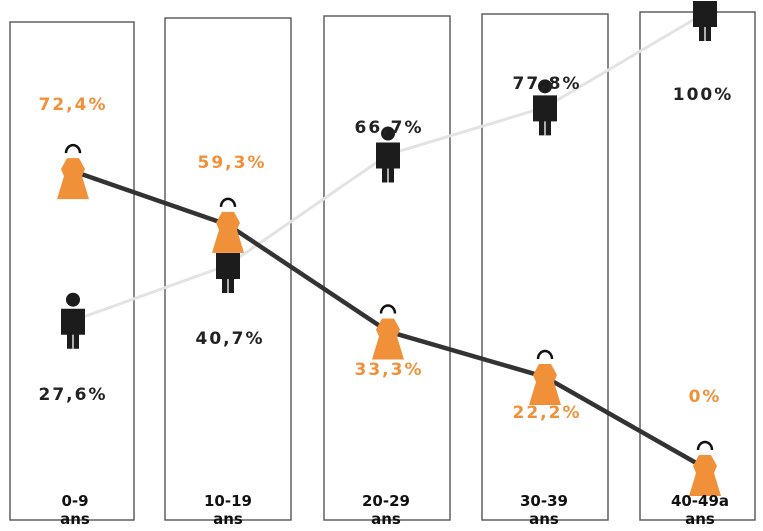 The image size is (763, 531). What do you see at coordinates (73, 105) in the screenshot?
I see `female-value-label: 72,4%` at bounding box center [73, 105].